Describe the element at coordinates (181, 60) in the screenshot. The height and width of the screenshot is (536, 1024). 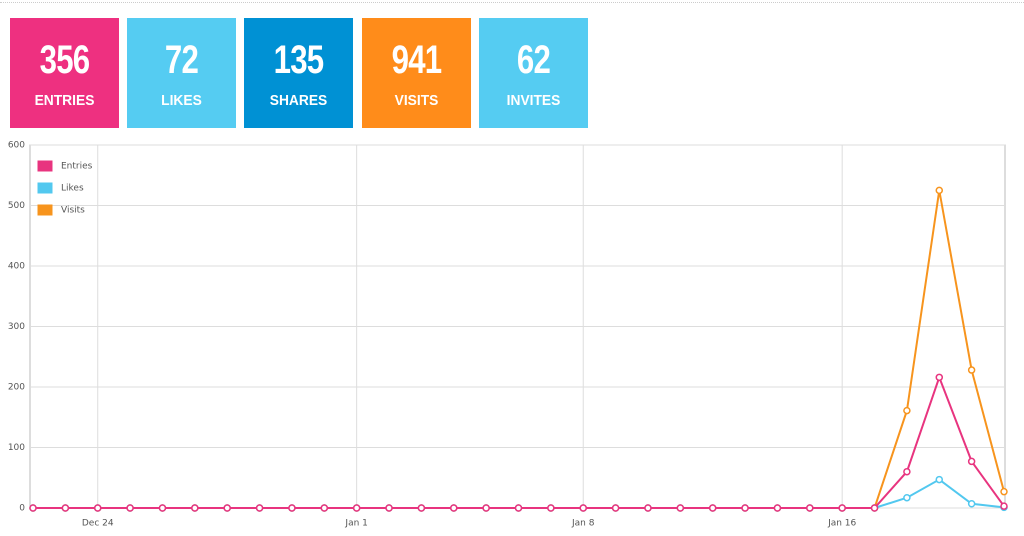
I see `stat-value: 72` at that location.